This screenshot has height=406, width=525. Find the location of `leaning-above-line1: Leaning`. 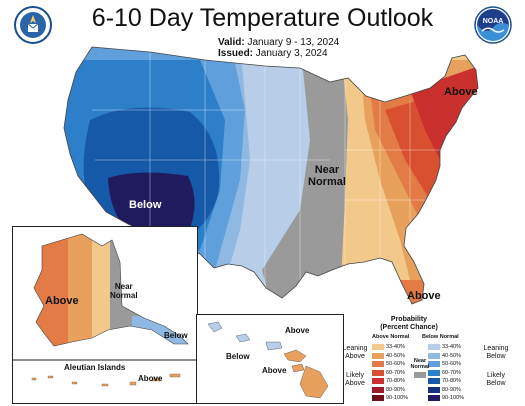

leaning-above-line1: Leaning is located at coordinates (355, 348).